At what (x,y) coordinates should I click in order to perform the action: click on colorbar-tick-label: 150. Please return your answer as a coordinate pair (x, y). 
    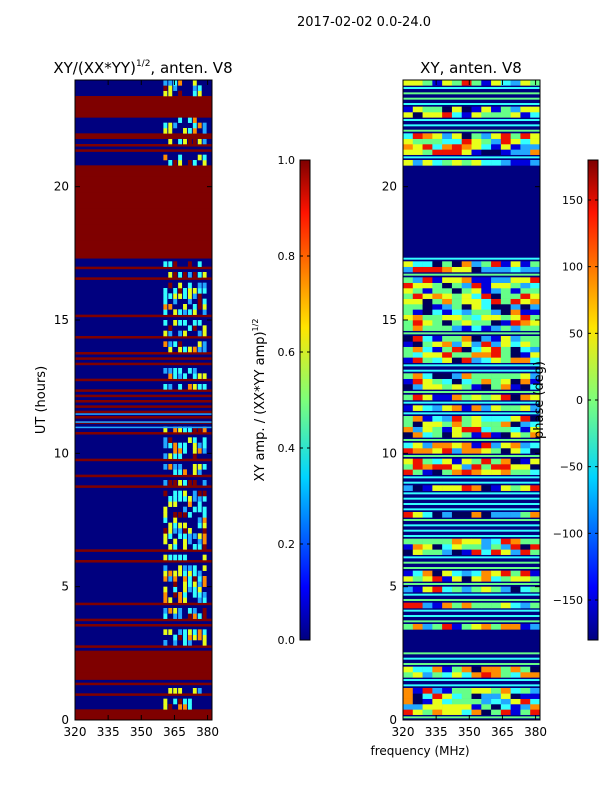
    Looking at the image, I should click on (572, 200).